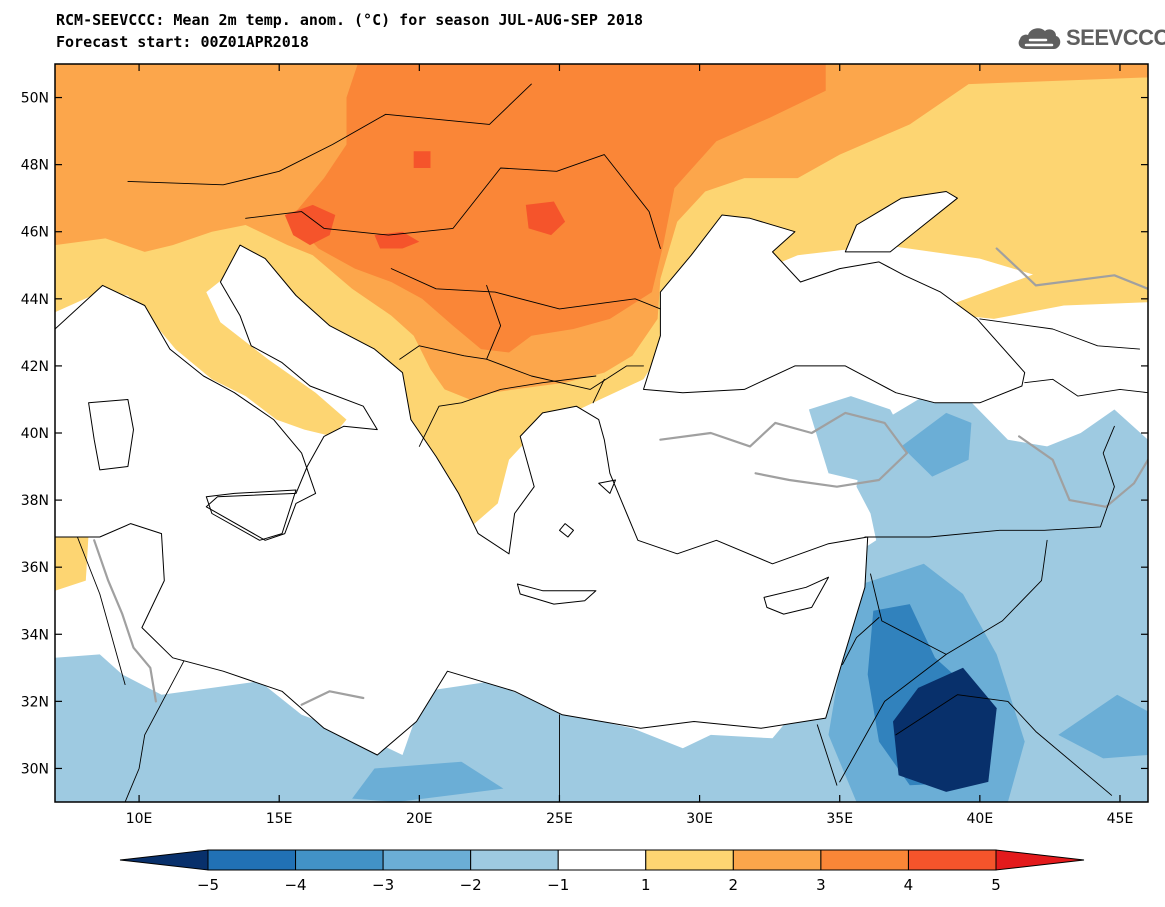 Image resolution: width=1165 pixels, height=907 pixels. I want to click on cloud-icon, so click(1039, 38).